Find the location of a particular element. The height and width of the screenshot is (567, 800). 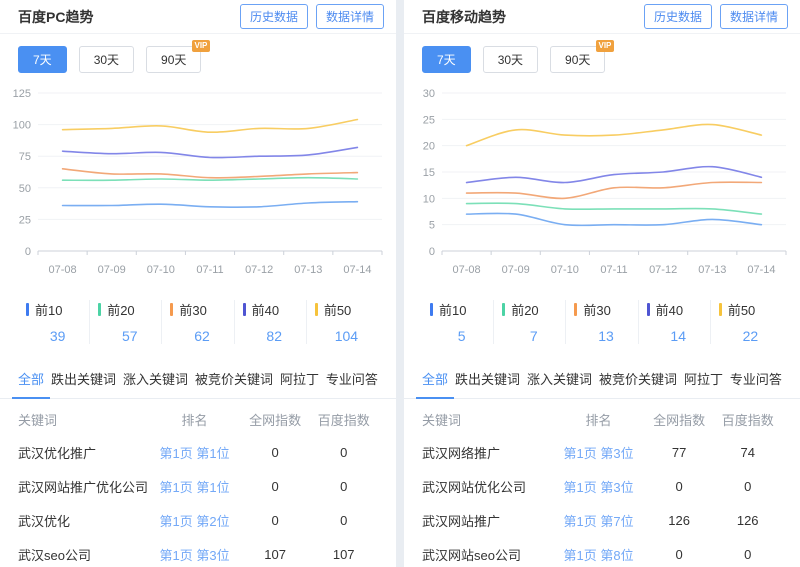

svg-text: 07-09 is located at coordinates (516, 270).